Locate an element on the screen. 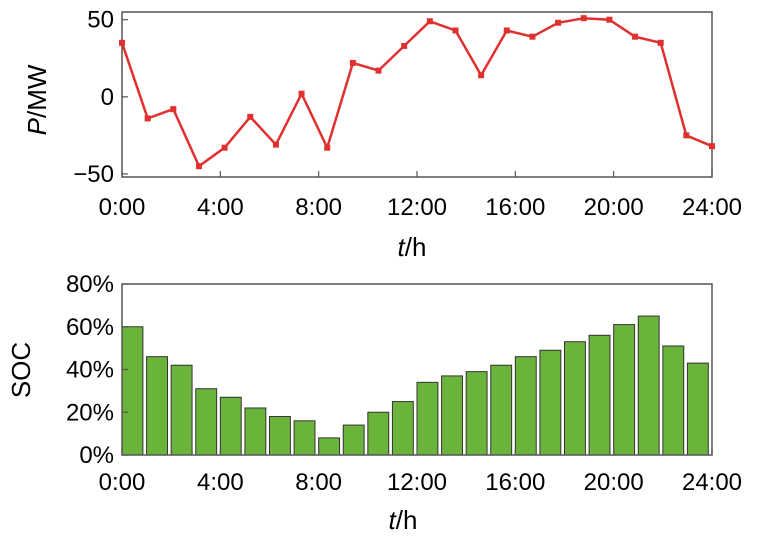 The image size is (757, 536). power-y-tick-label: 0 is located at coordinates (107, 97).